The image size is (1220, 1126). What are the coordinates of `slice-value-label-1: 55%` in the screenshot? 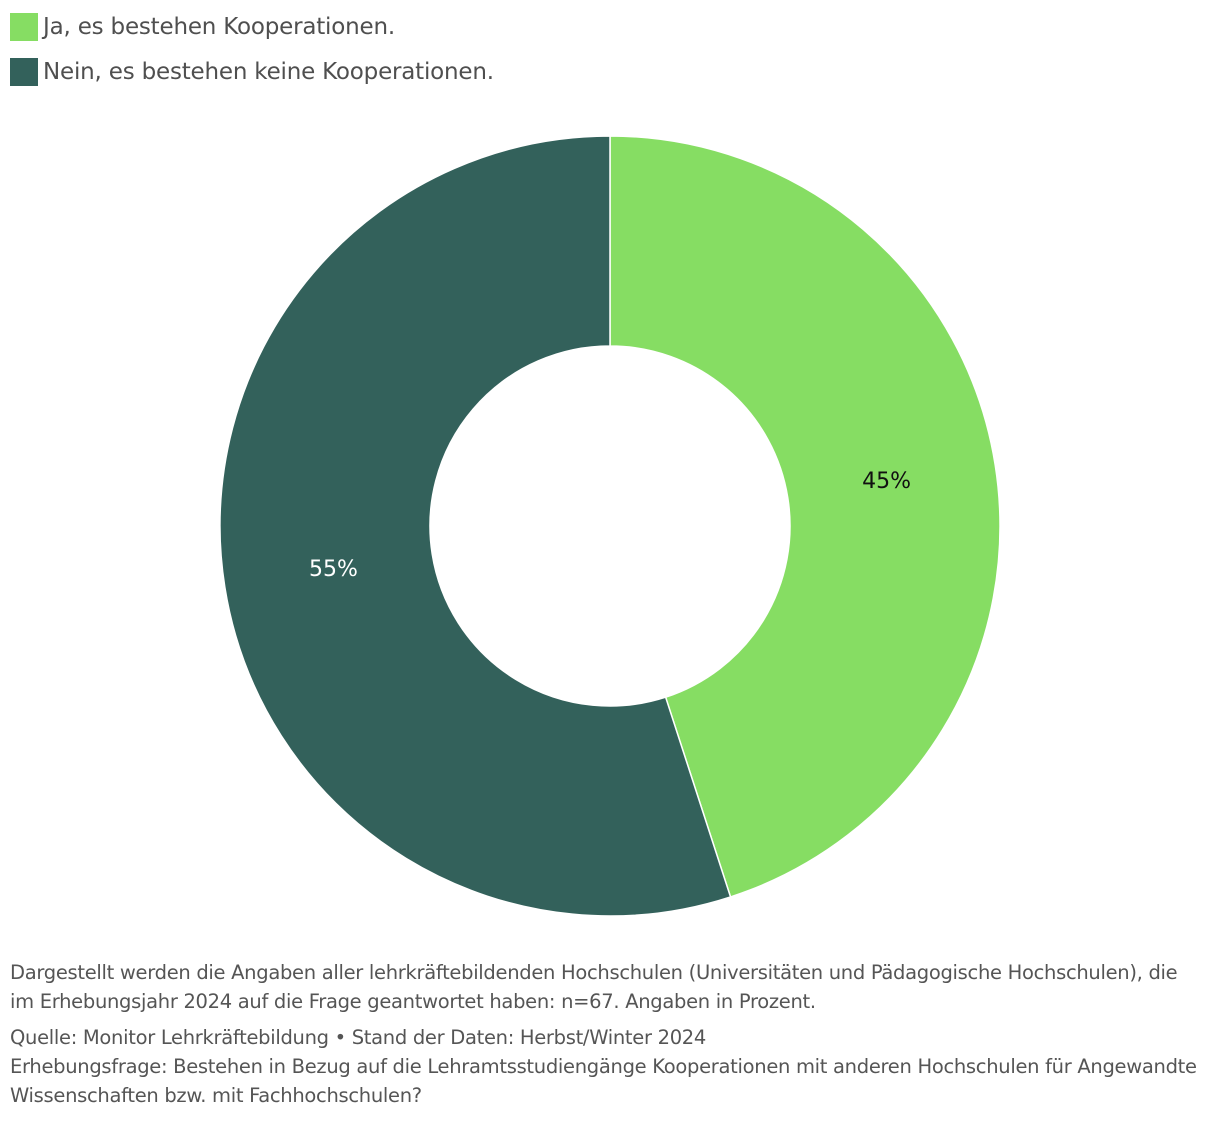 It's located at (333, 569).